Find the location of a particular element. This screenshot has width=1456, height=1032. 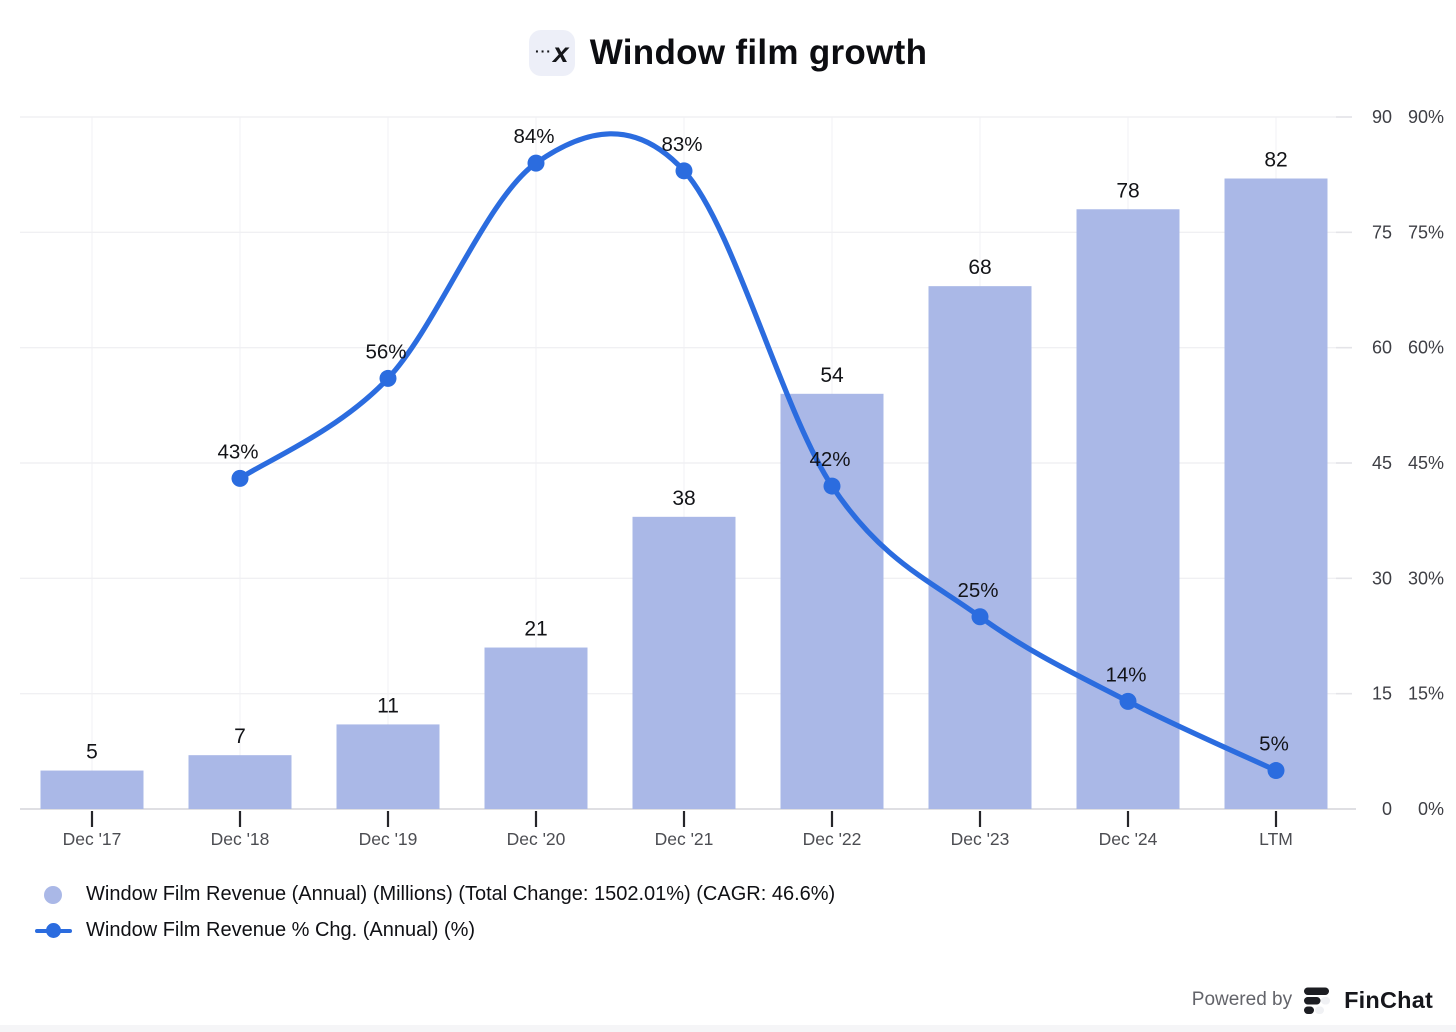

bar-value-label: 78 is located at coordinates (1127, 190).